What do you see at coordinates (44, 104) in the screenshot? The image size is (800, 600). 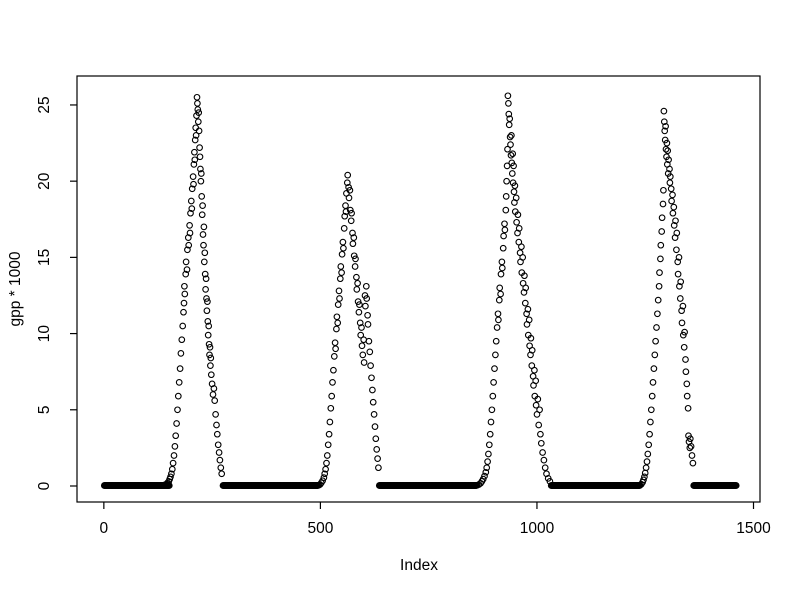 I see `y-tick-label: 25` at bounding box center [44, 104].